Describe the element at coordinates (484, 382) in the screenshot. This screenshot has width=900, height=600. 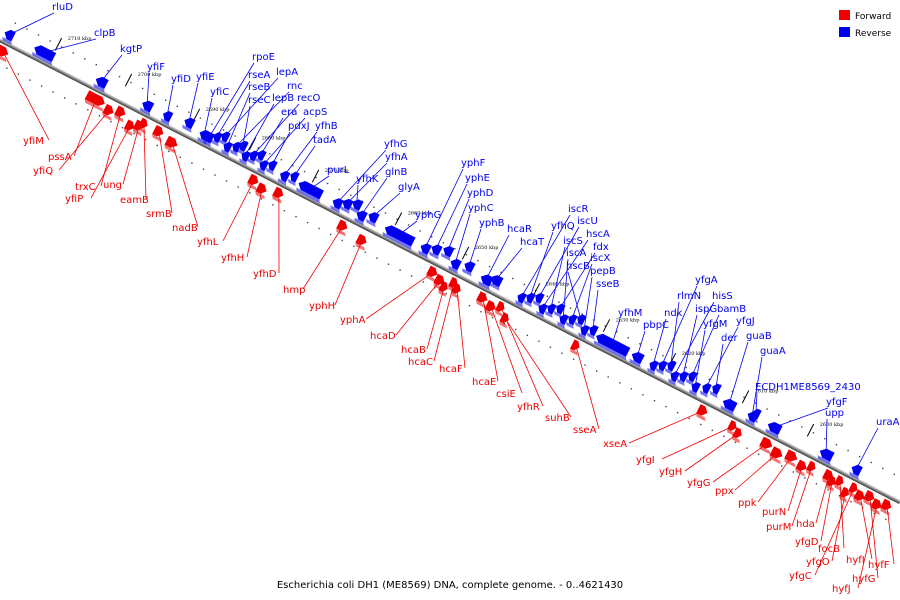
I see `gene-label: hcaE` at that location.